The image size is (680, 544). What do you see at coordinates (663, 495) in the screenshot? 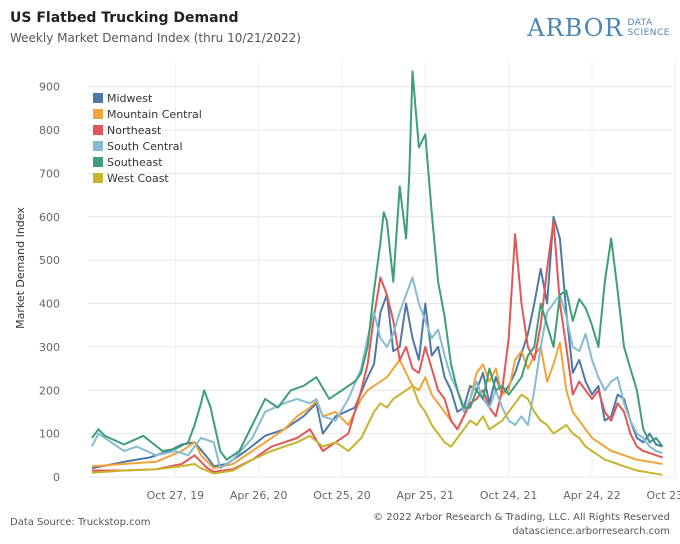
I see `x-tick-label: Oct 23, 22` at bounding box center [663, 495].